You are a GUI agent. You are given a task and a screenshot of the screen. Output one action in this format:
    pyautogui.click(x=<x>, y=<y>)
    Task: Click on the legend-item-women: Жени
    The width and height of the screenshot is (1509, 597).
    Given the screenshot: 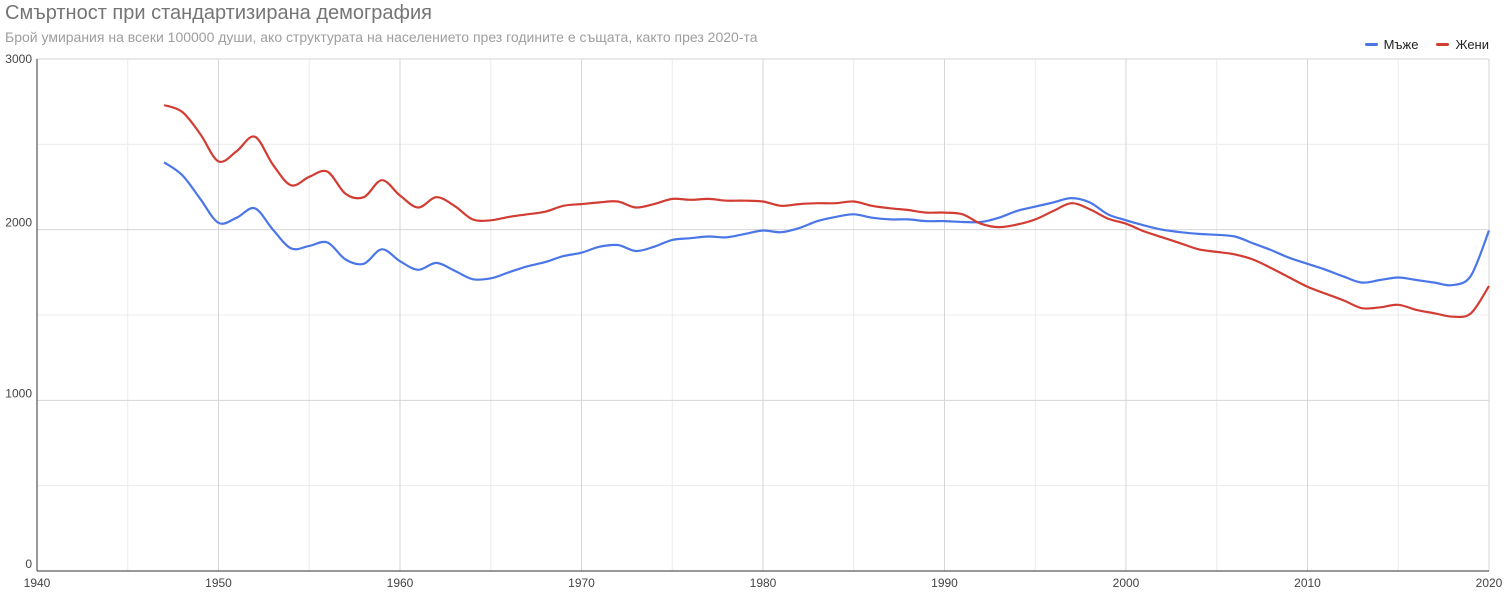 What is the action you would take?
    pyautogui.click(x=1462, y=44)
    